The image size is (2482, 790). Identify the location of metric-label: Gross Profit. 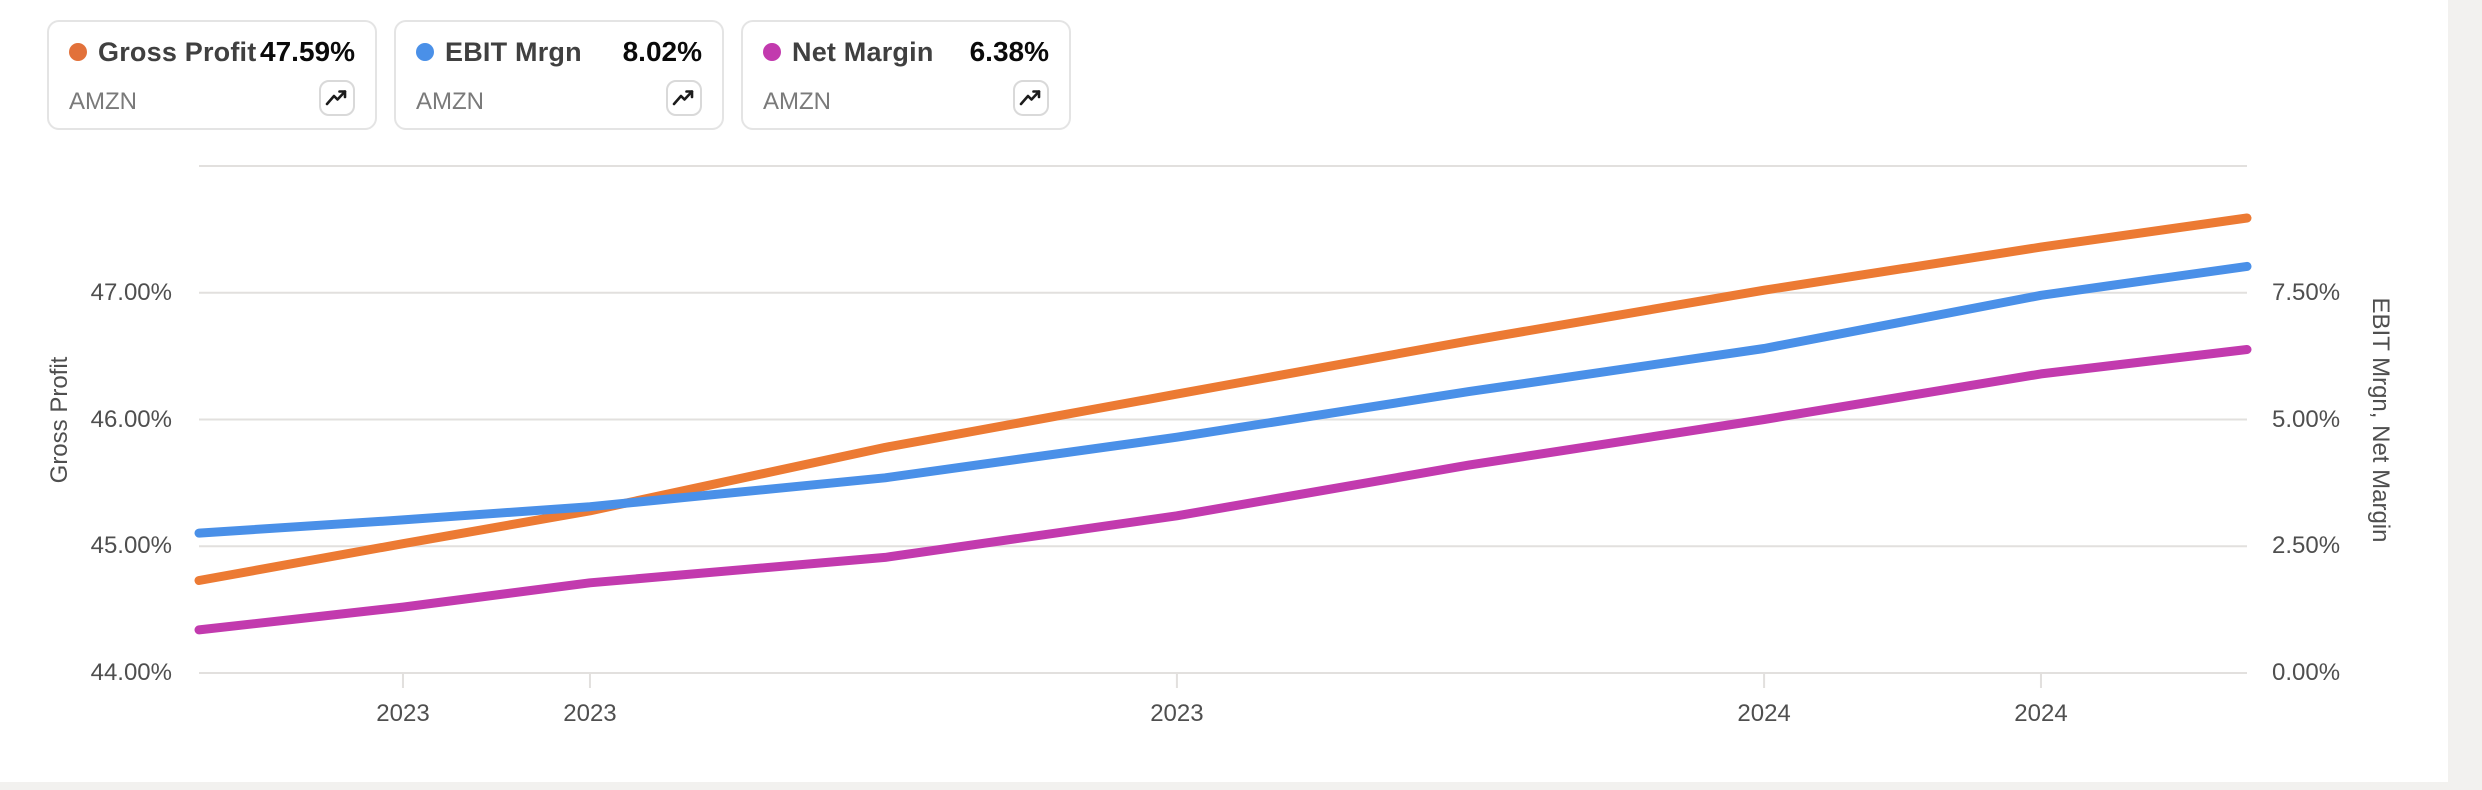
(177, 51).